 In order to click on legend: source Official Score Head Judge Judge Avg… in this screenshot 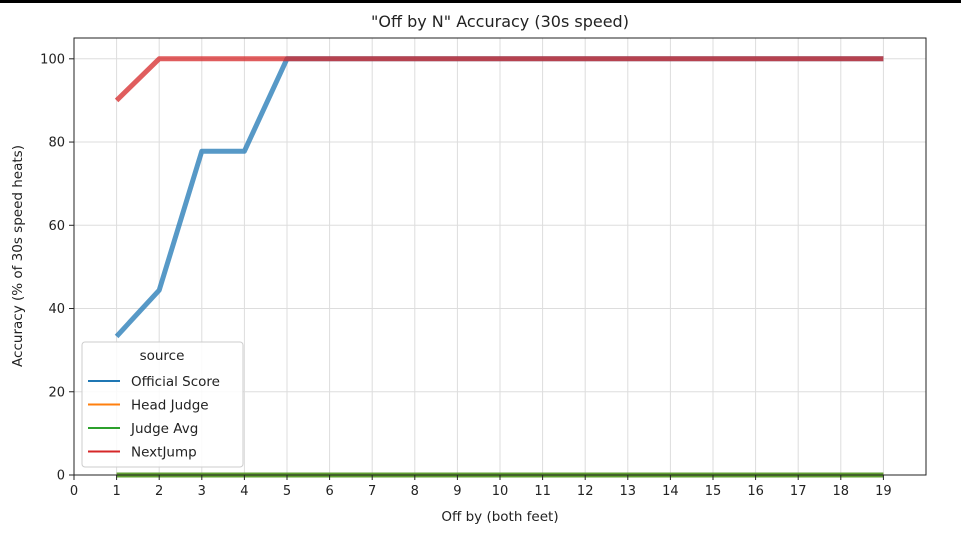, I will do `click(162, 404)`.